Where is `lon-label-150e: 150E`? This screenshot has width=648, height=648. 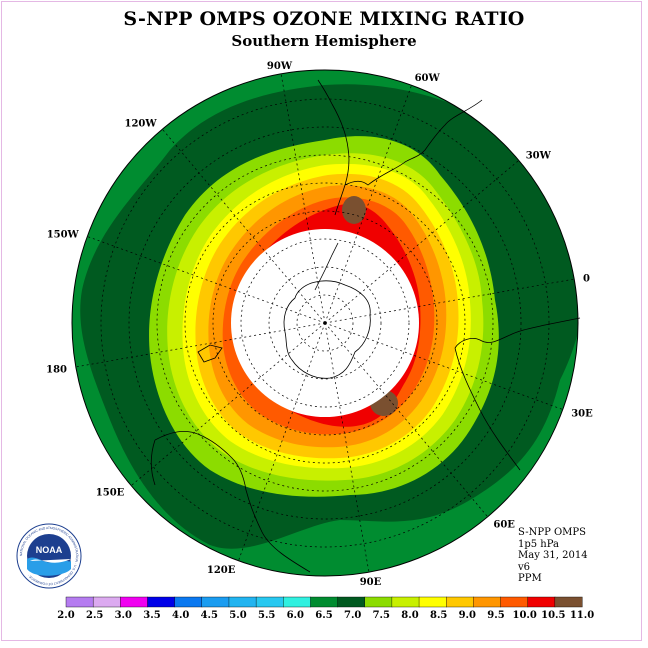 lon-label-150e: 150E is located at coordinates (110, 492).